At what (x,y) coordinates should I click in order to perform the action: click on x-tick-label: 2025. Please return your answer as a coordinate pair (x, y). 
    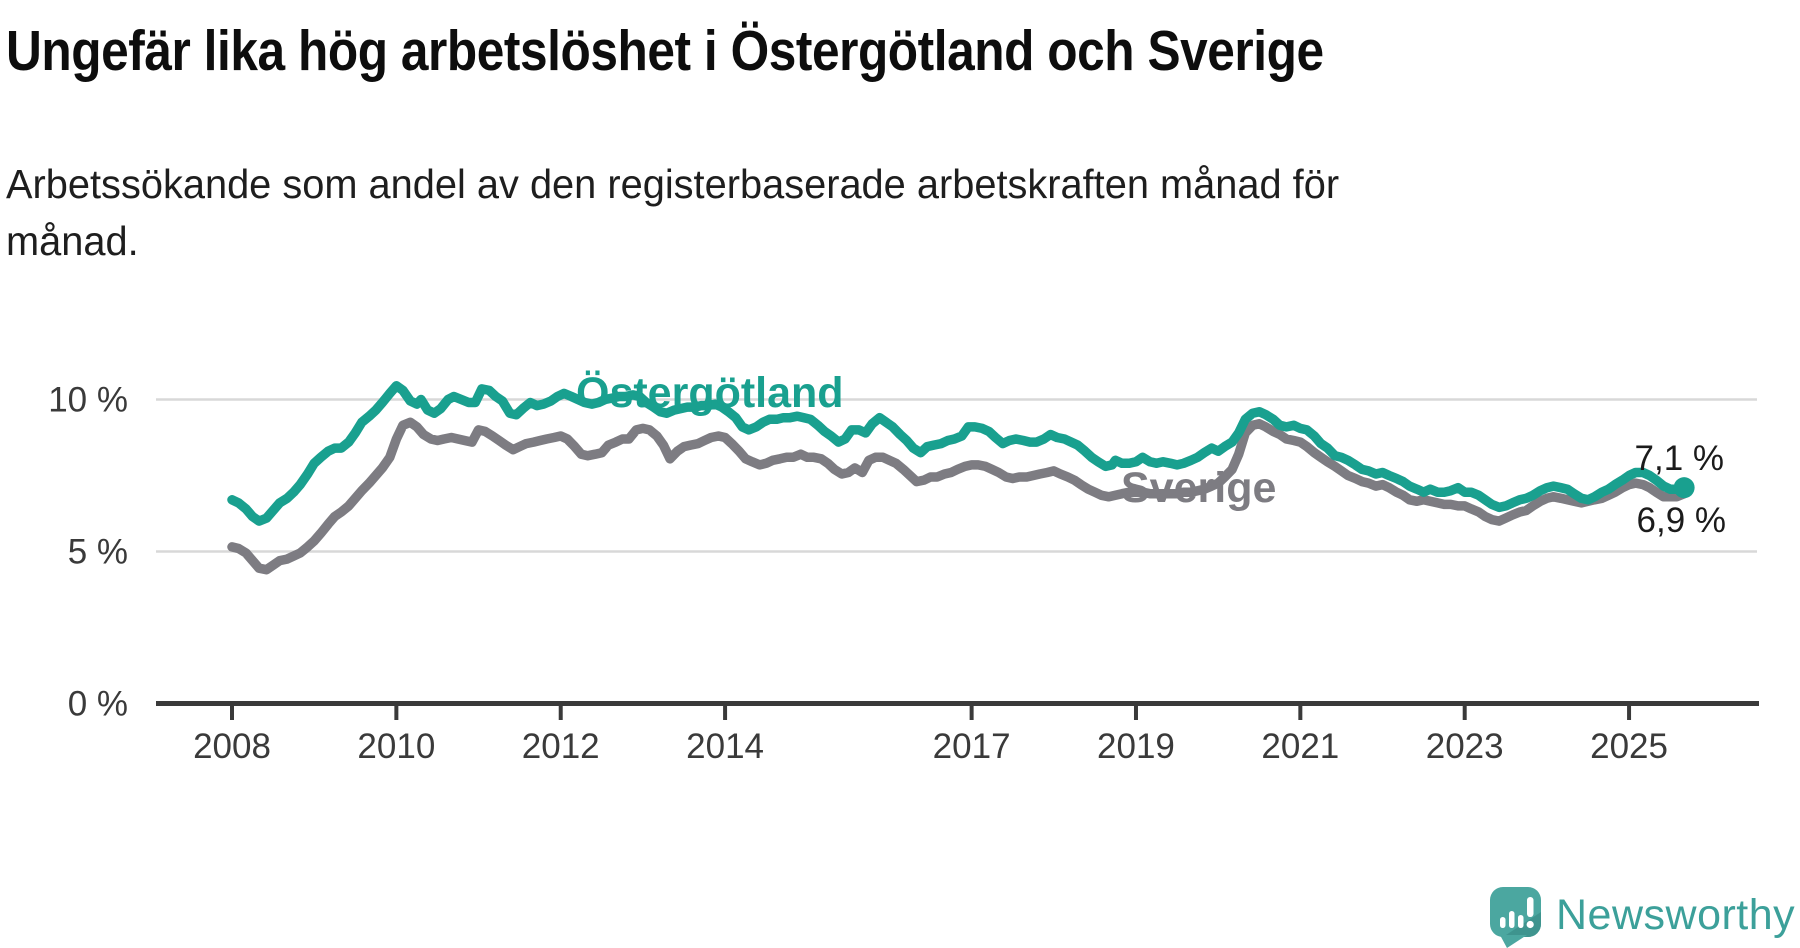
    Looking at the image, I should click on (1629, 746).